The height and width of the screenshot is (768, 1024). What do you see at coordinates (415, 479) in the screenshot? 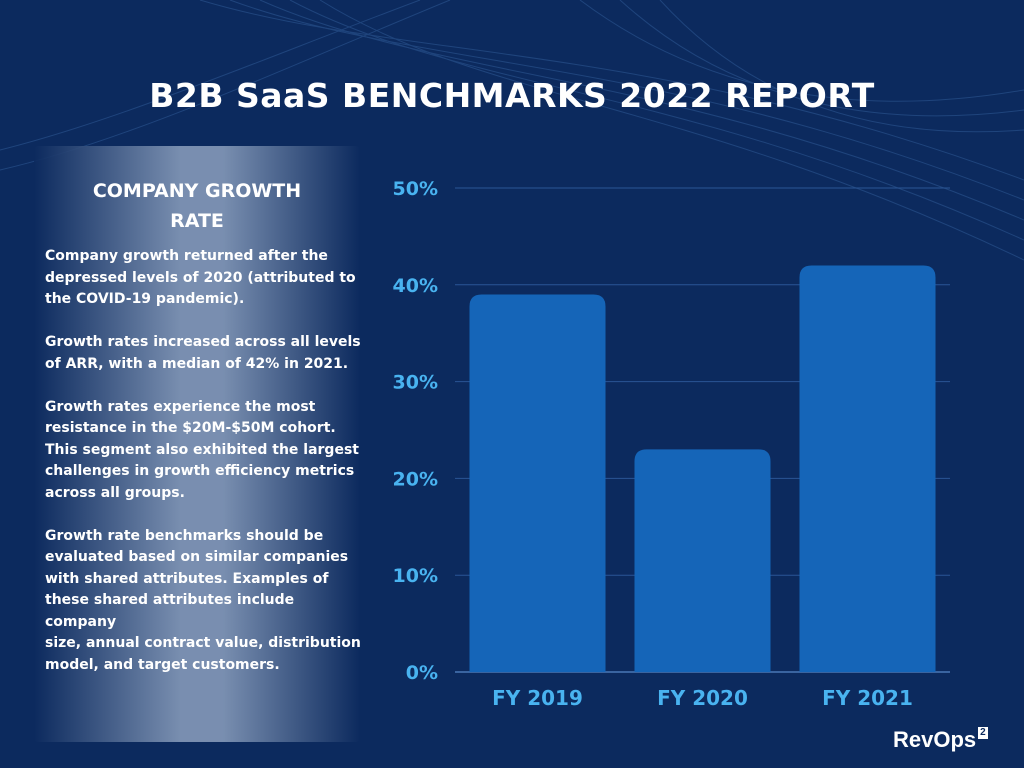
I see `y-tick-label: 20%` at bounding box center [415, 479].